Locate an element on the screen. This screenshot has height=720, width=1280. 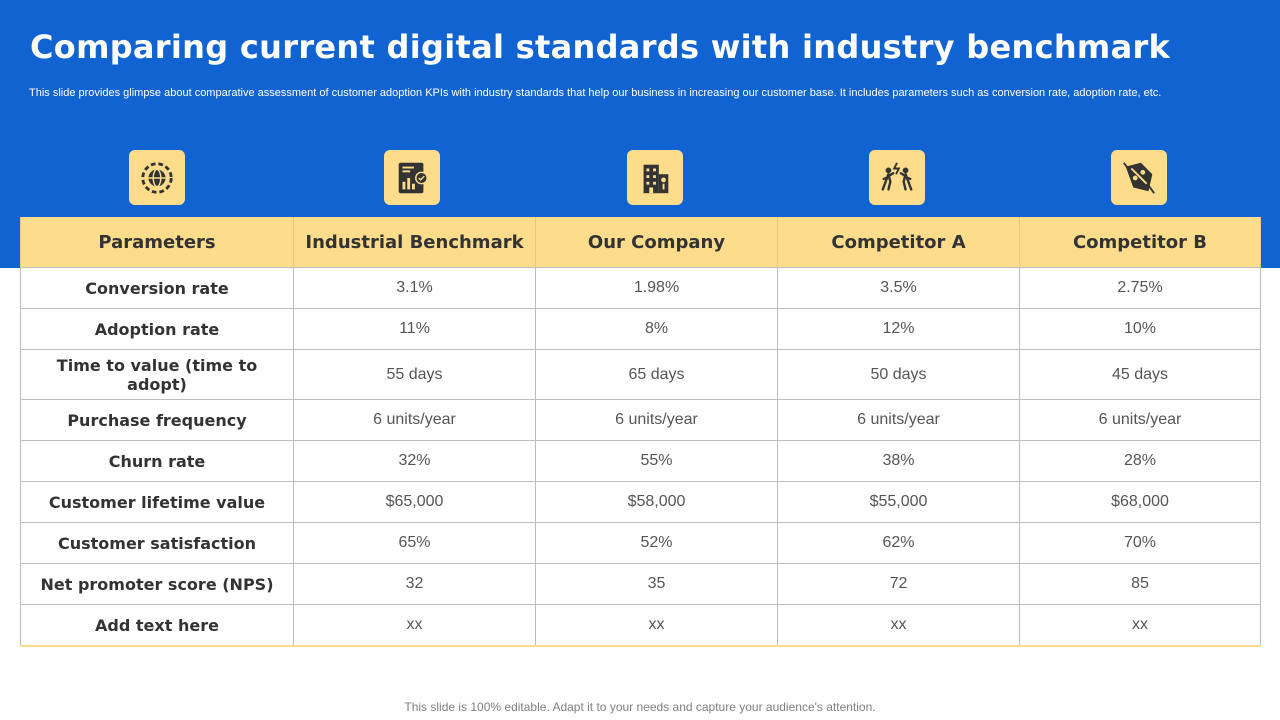
value-cell: 45 days is located at coordinates (1140, 374).